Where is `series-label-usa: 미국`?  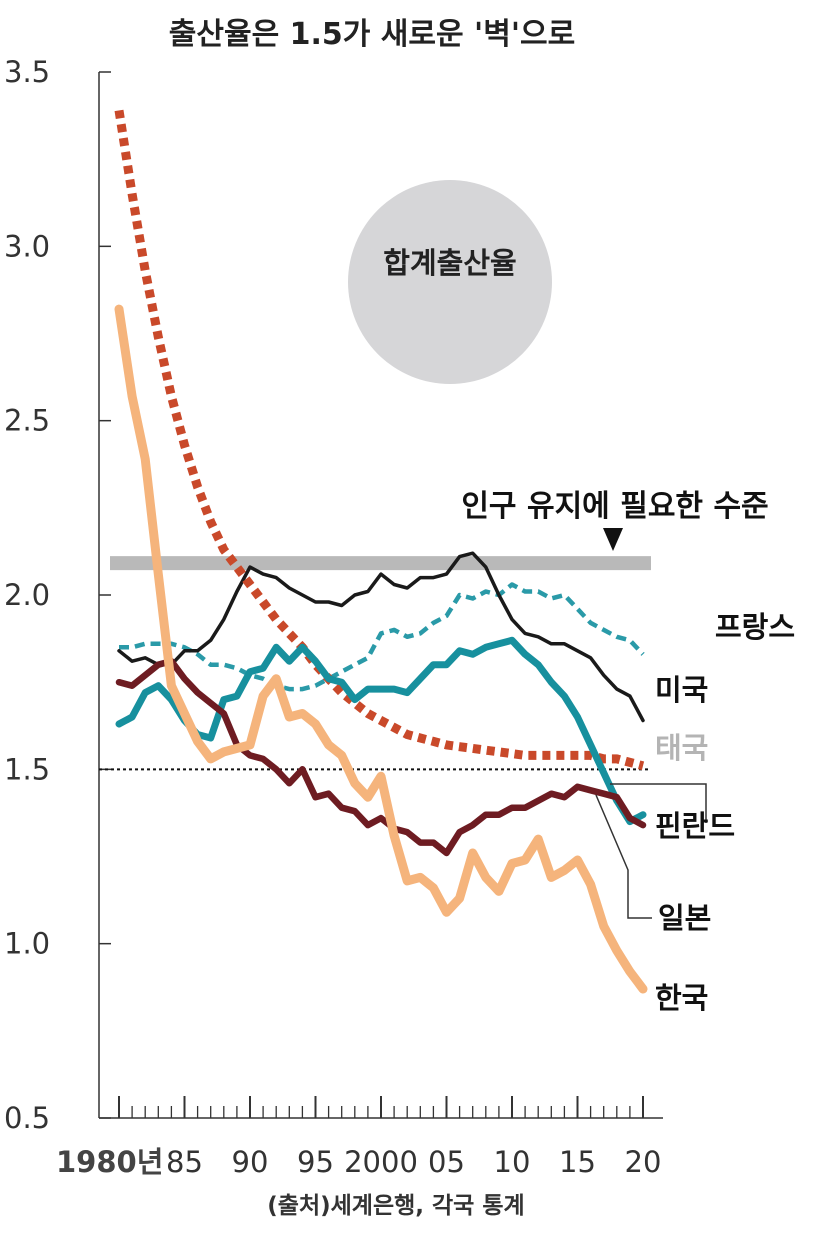 series-label-usa: 미국 is located at coordinates (681, 690).